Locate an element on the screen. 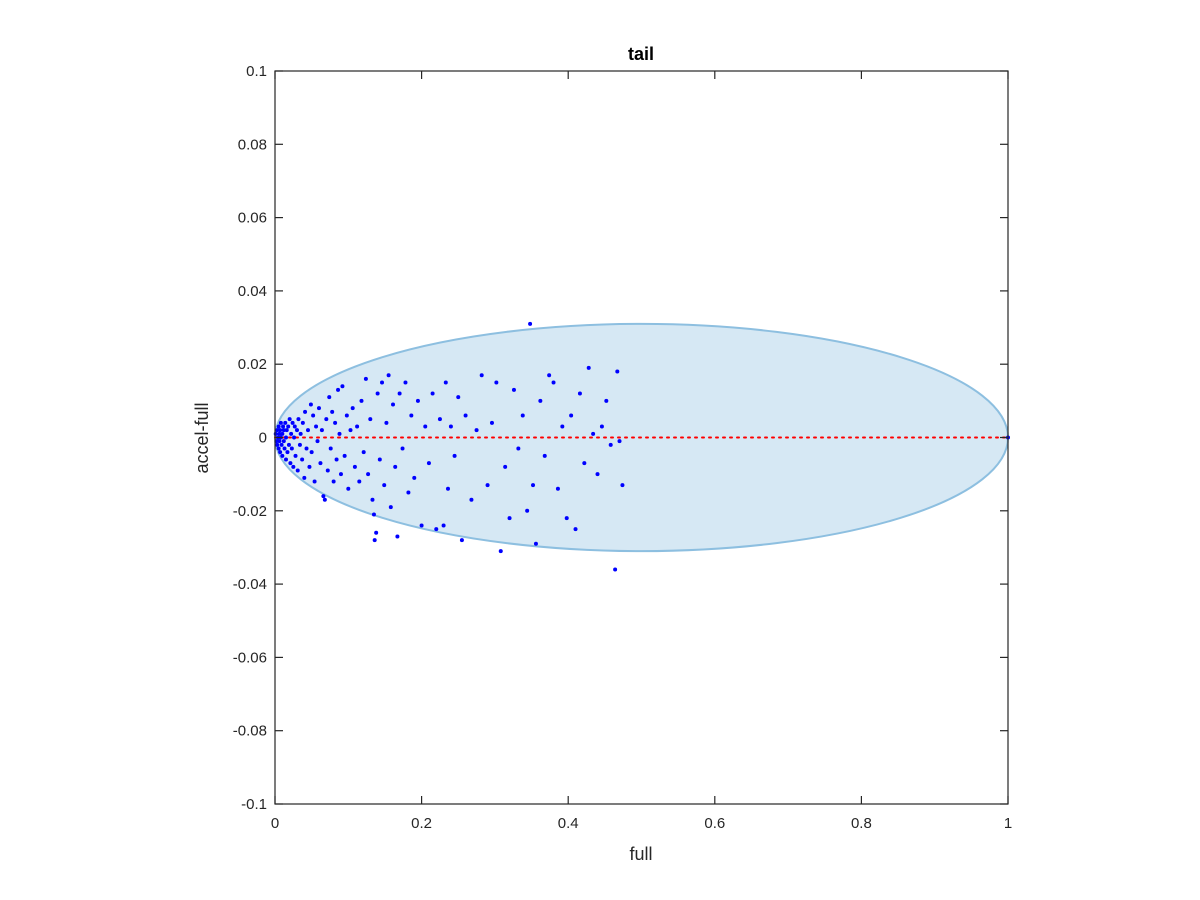  x-tick-label: 0.6 is located at coordinates (714, 823).